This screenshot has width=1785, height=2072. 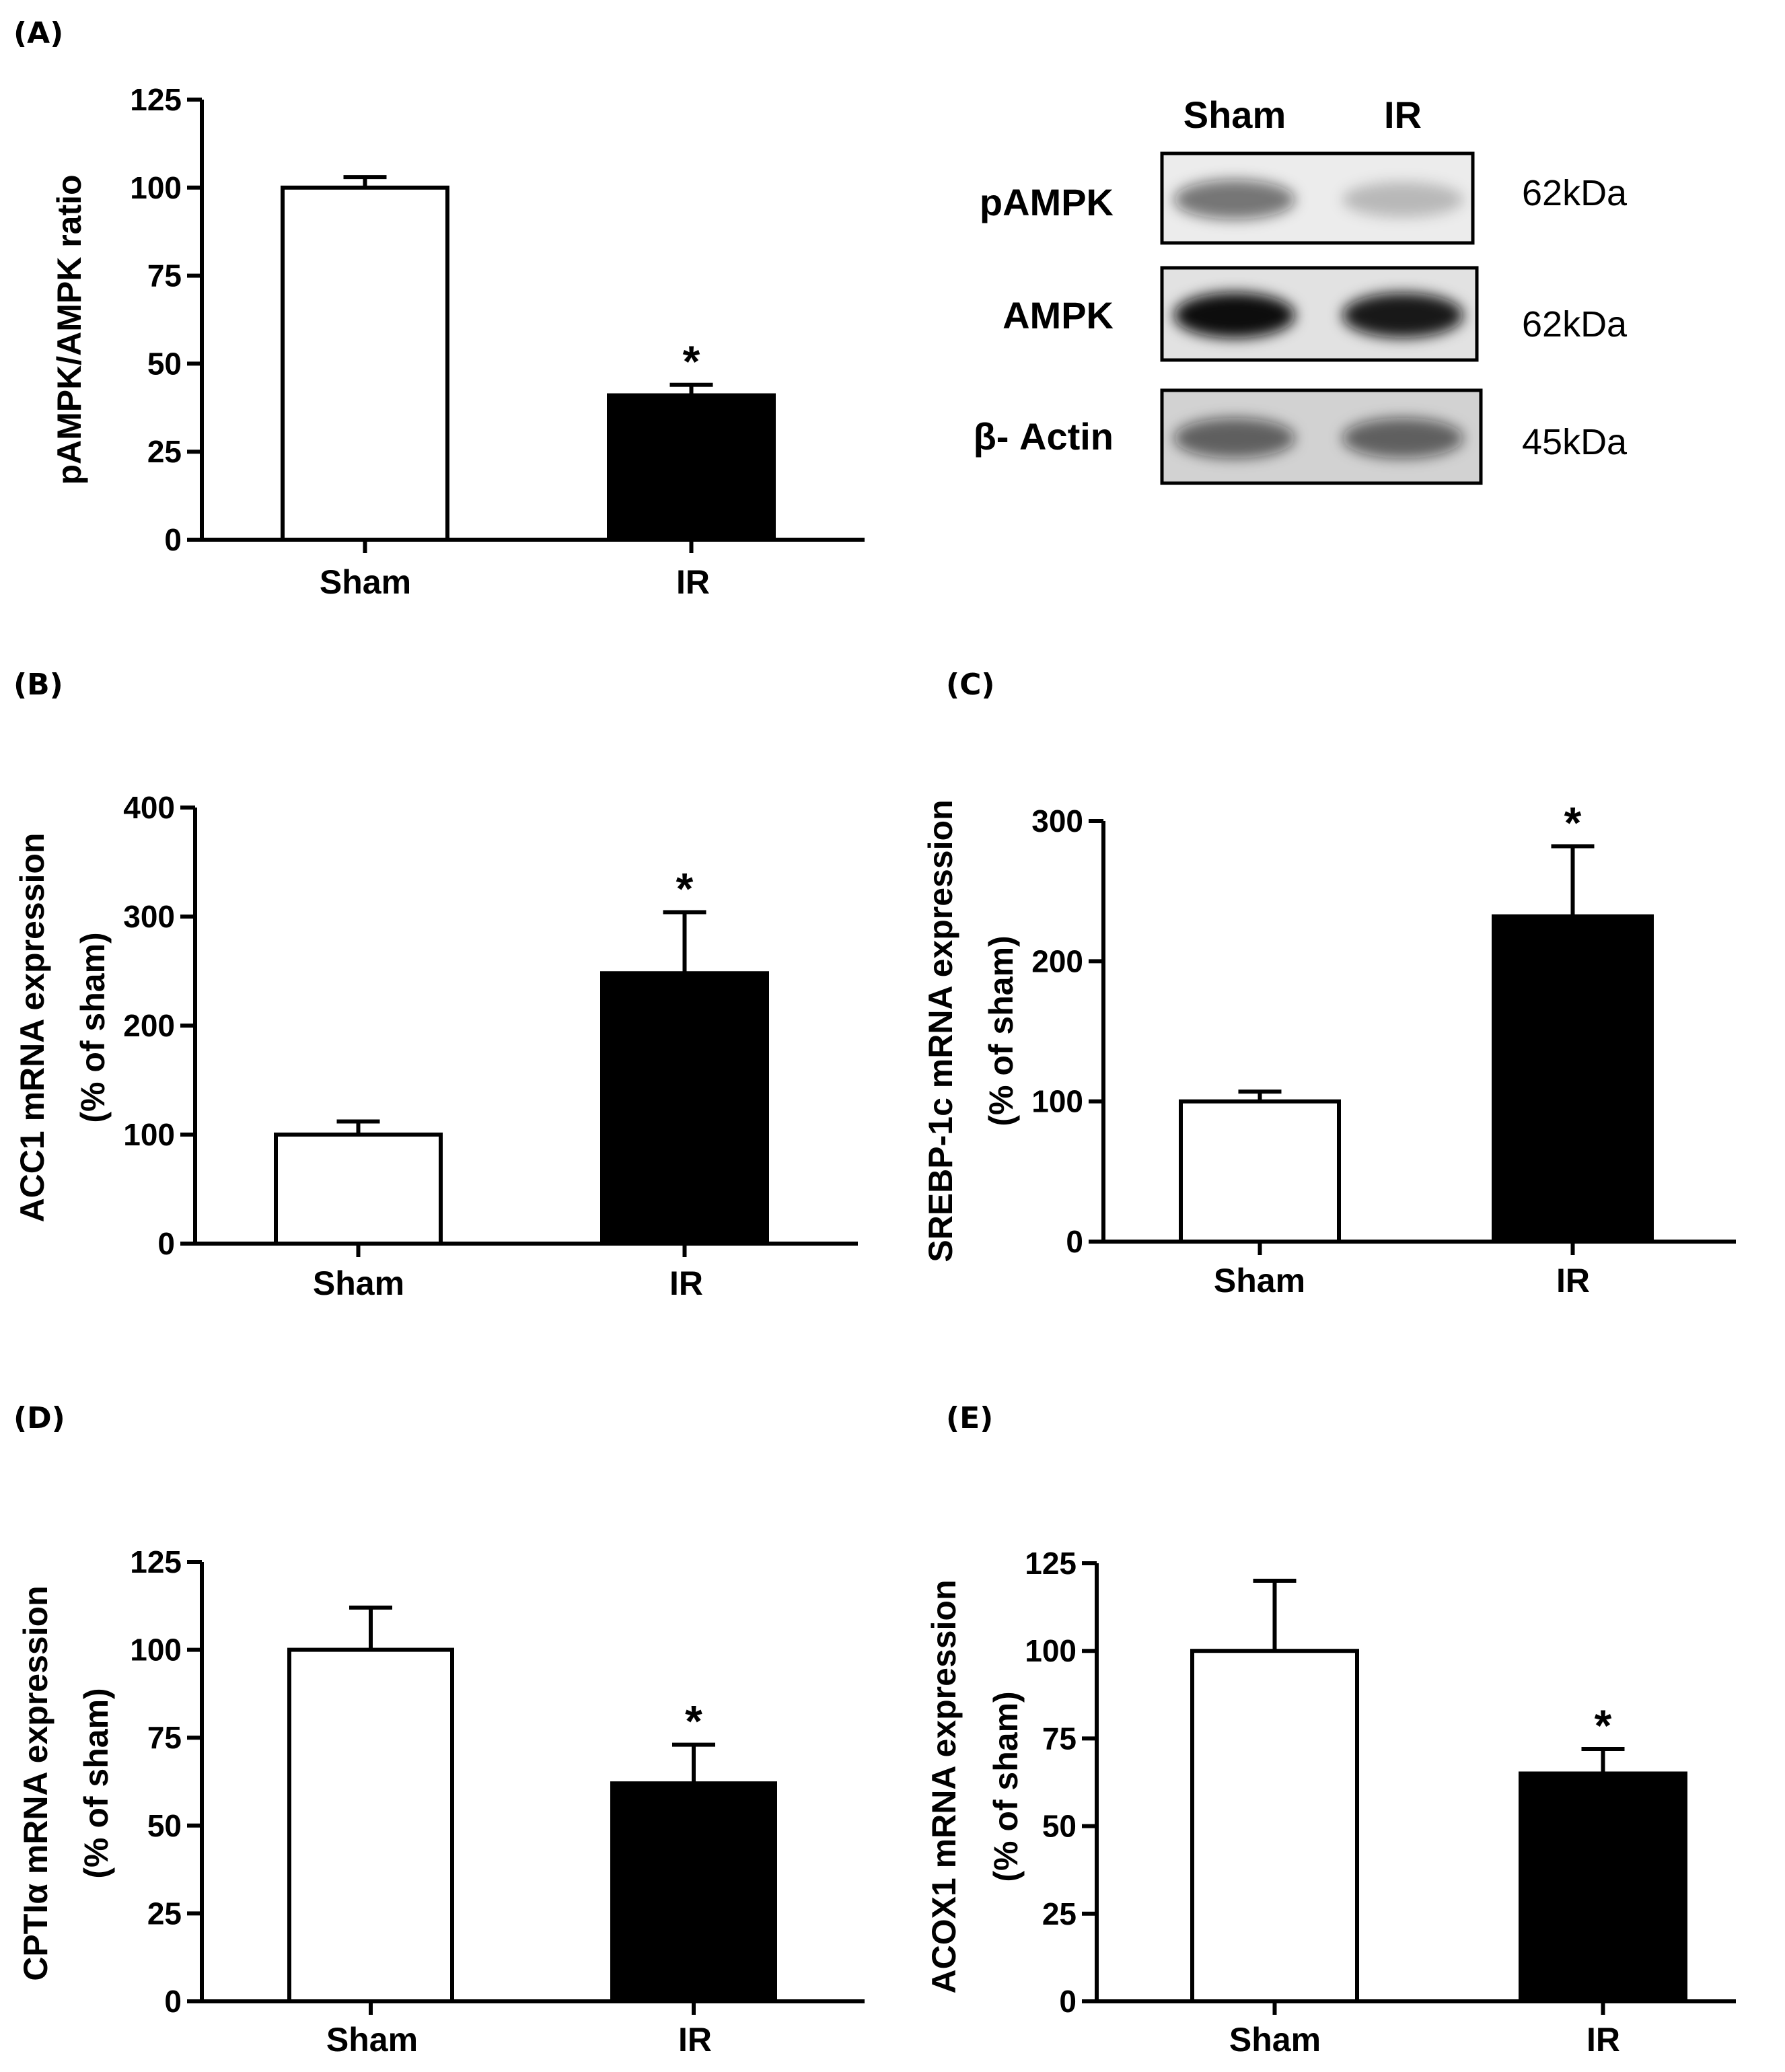 What do you see at coordinates (1058, 315) in the screenshot?
I see `blot-protein-label: AMPK` at bounding box center [1058, 315].